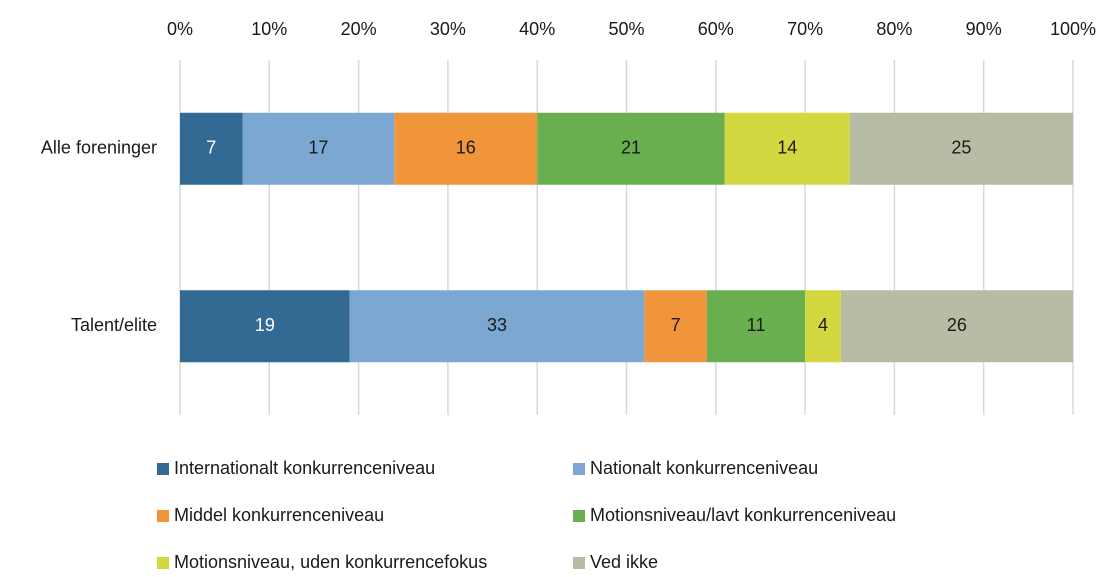 This screenshot has width=1102, height=577. I want to click on legend-label: Middel konkurrenceniveau, so click(279, 515).